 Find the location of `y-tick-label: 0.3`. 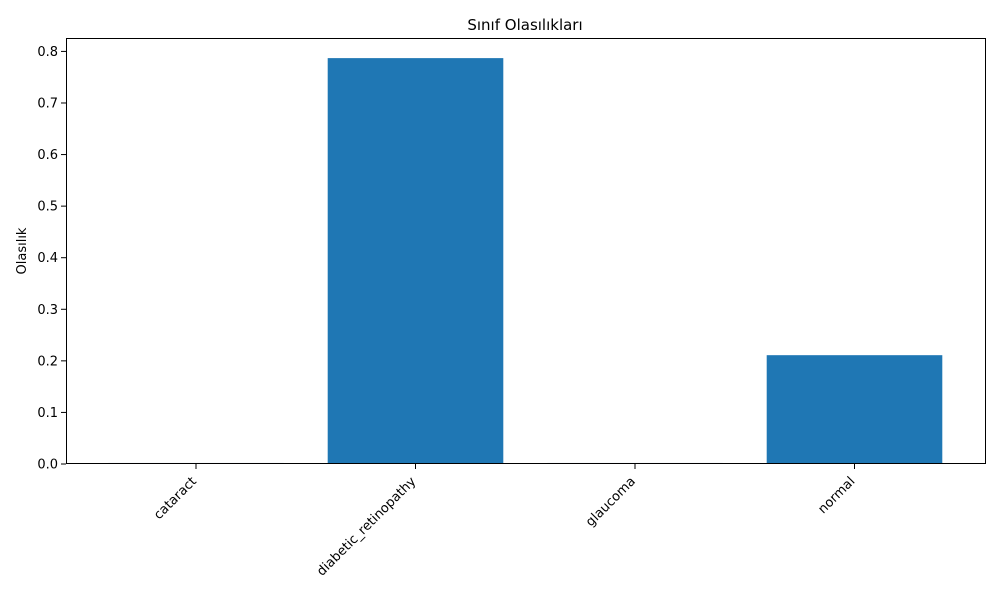

y-tick-label: 0.3 is located at coordinates (47, 310).